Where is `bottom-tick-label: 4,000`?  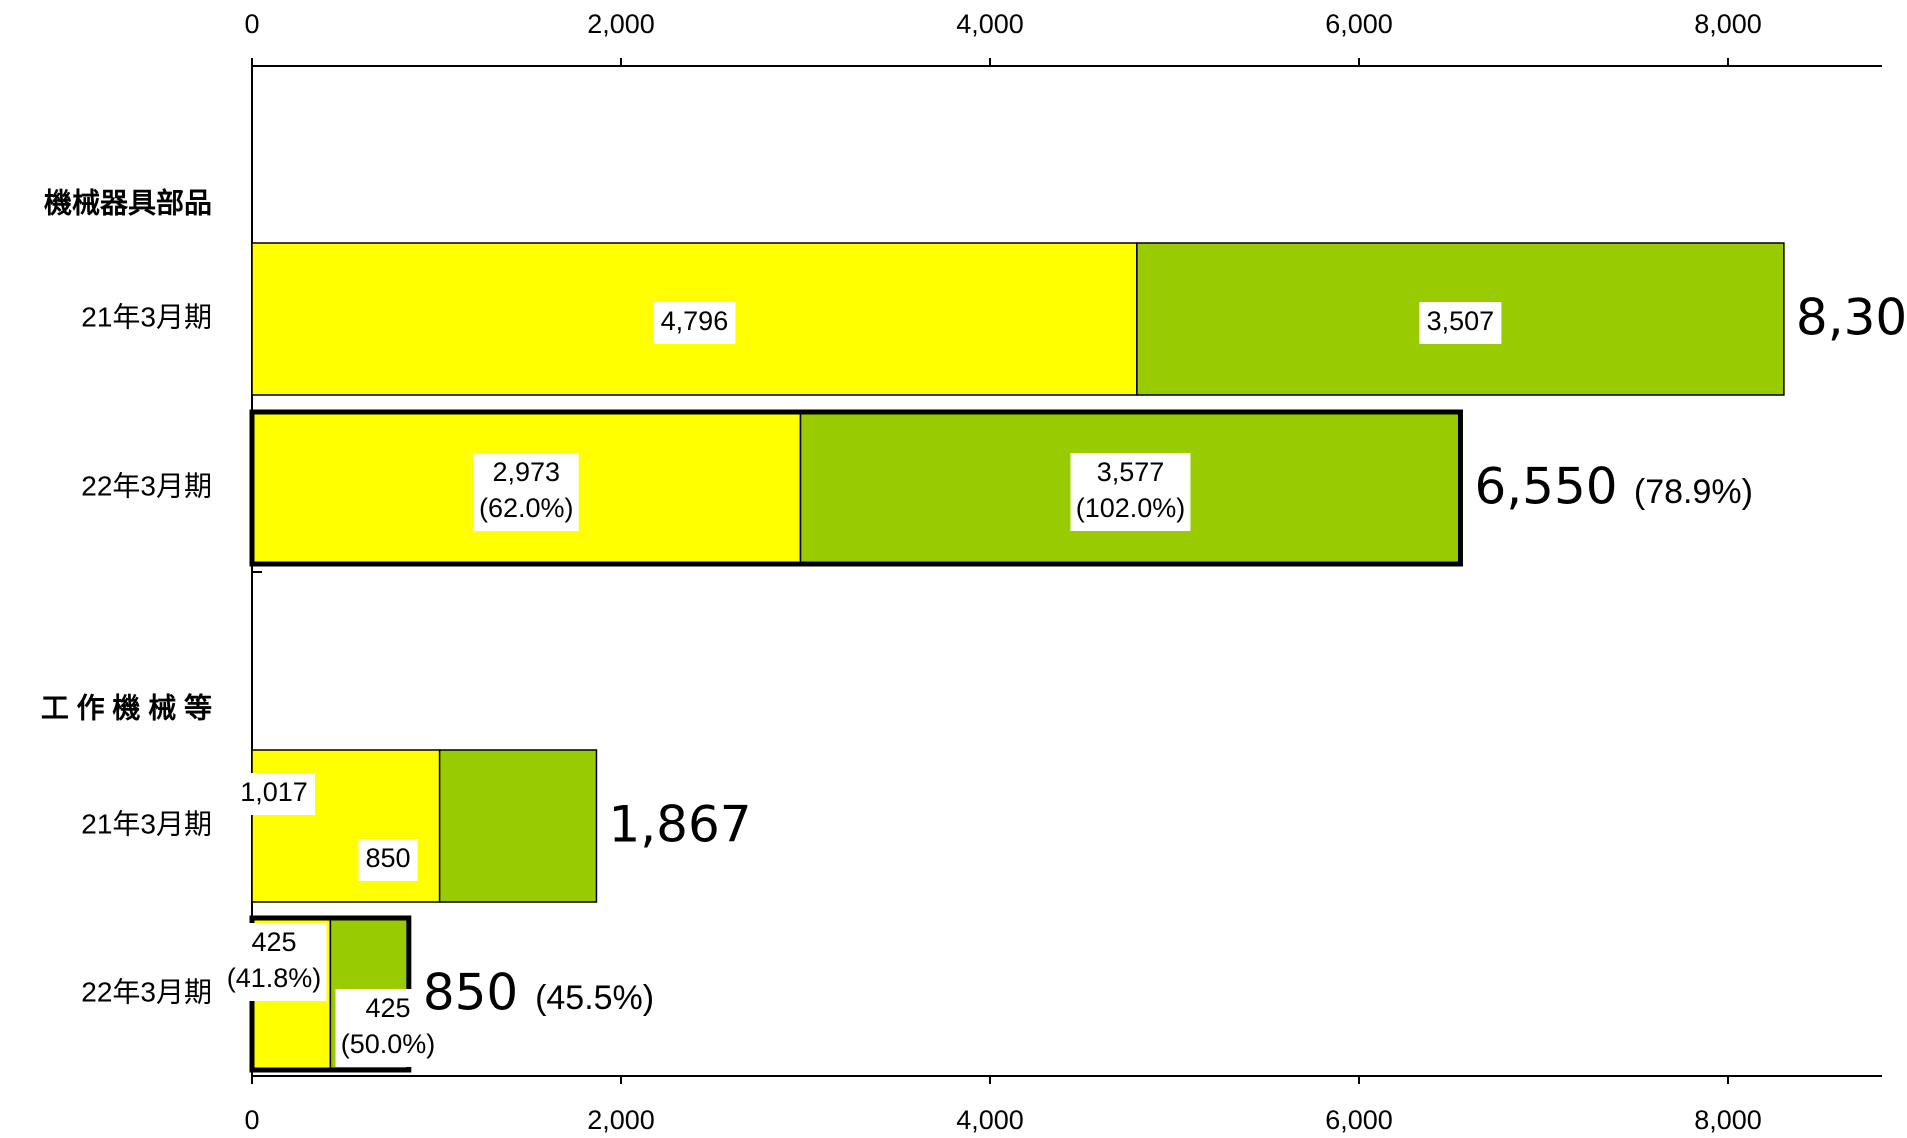 bottom-tick-label: 4,000 is located at coordinates (990, 1120).